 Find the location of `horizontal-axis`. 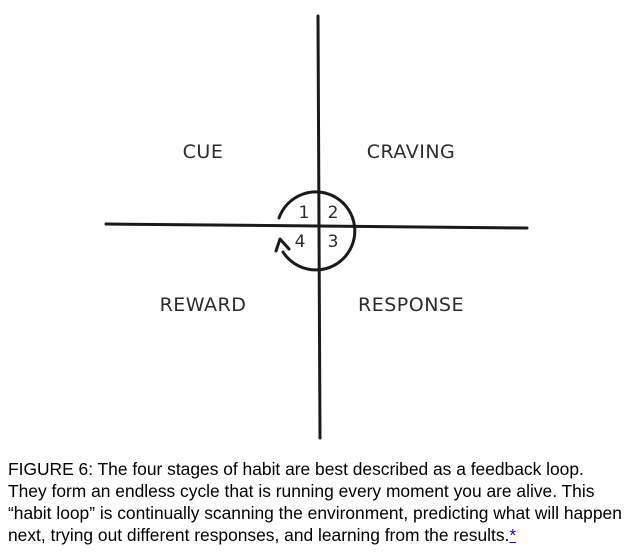

horizontal-axis is located at coordinates (316, 226).